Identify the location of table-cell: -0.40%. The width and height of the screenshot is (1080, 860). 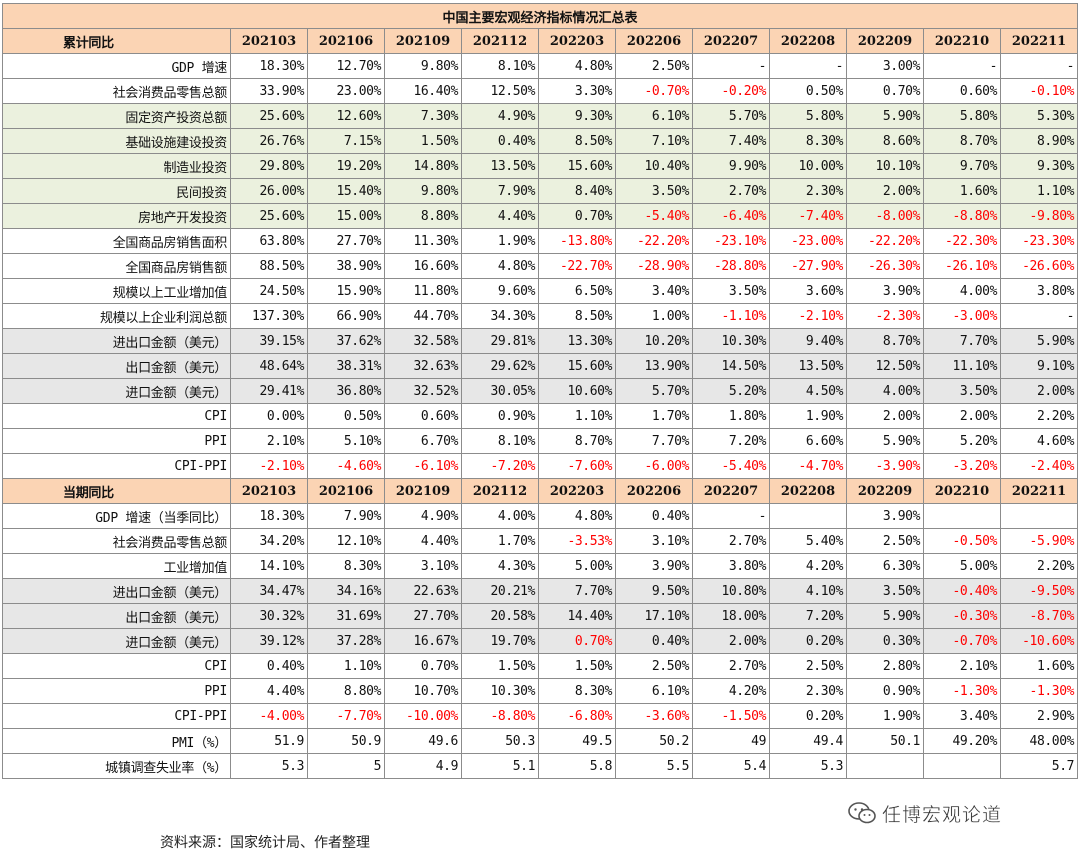
(962, 591).